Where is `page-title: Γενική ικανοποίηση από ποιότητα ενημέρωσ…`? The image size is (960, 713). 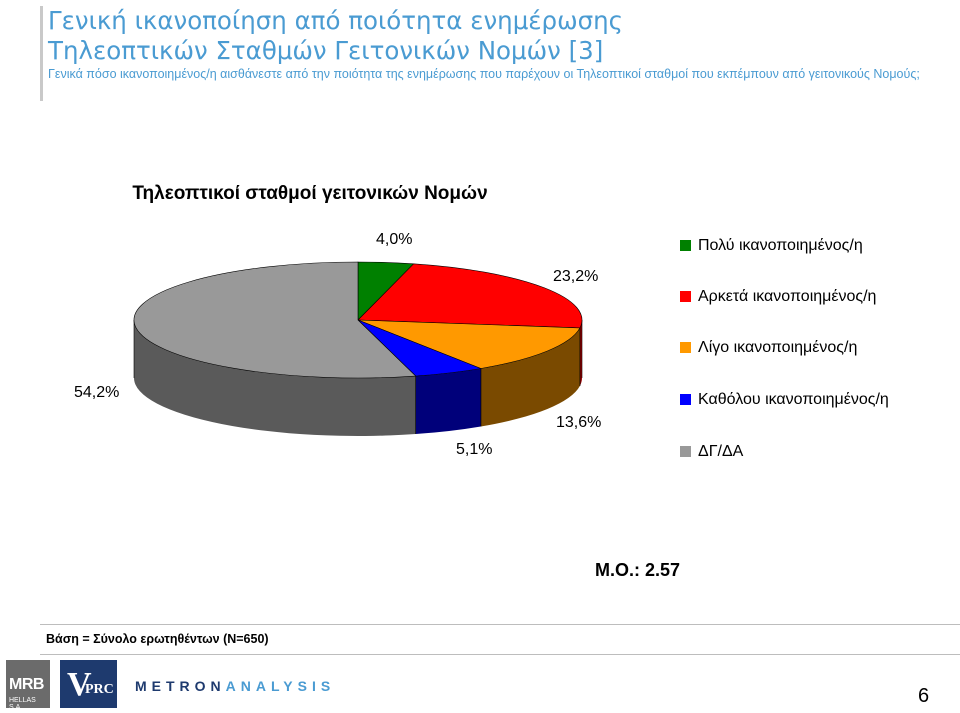 page-title: Γενική ικανοποίηση από ποιότητα ενημέρωσ… is located at coordinates (336, 20).